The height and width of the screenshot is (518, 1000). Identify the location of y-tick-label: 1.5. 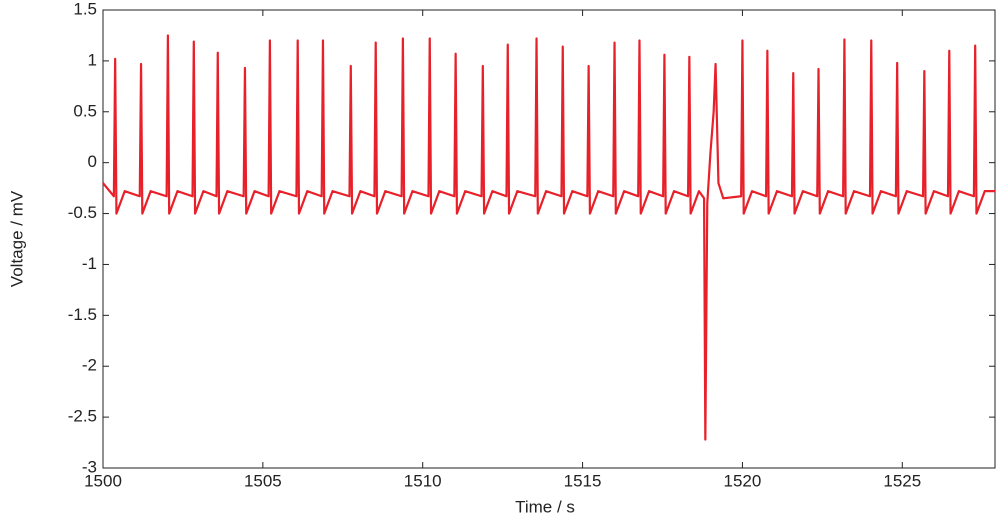
(85, 9).